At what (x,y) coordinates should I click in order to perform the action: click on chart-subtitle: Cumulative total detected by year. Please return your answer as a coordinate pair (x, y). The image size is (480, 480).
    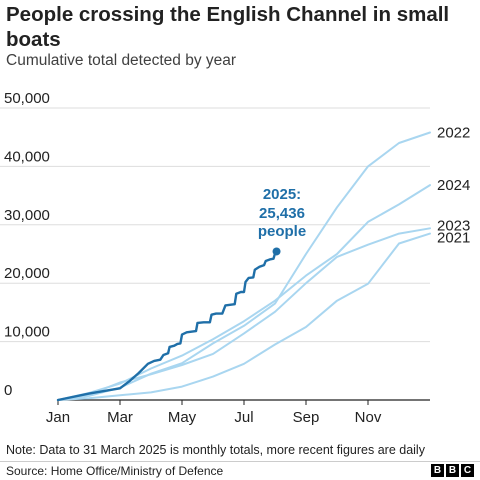
    Looking at the image, I should click on (121, 60).